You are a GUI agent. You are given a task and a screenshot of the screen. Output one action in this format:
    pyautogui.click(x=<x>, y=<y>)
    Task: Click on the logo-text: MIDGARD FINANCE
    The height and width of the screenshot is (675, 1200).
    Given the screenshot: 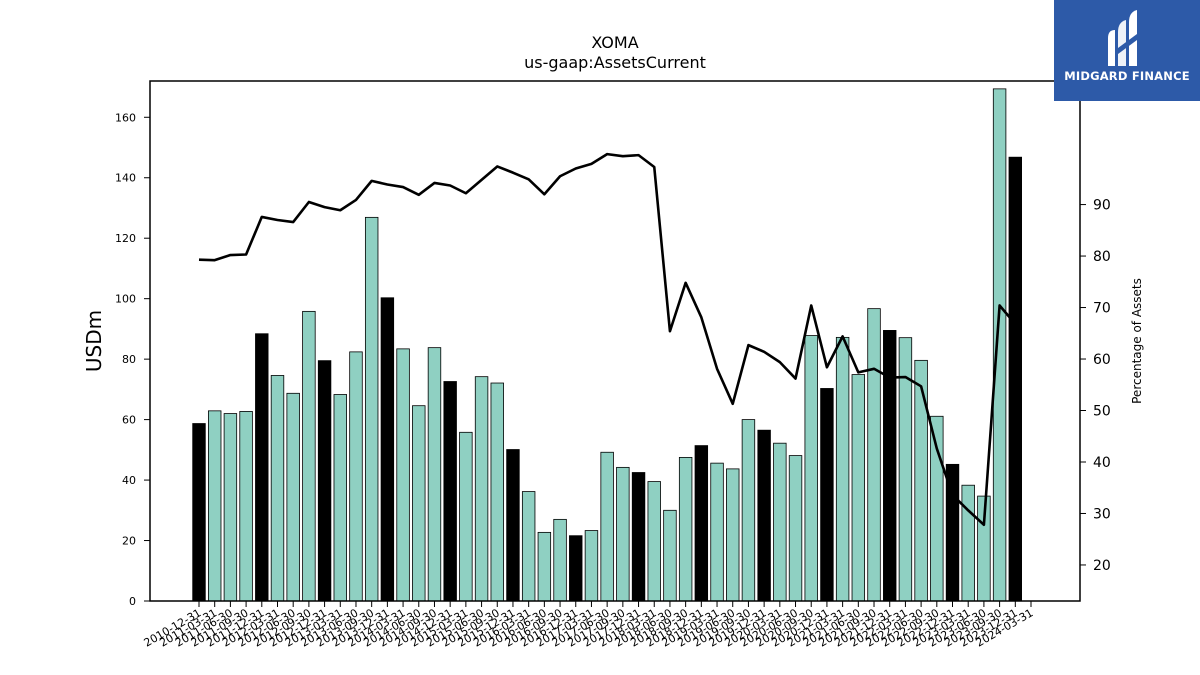 What is the action you would take?
    pyautogui.click(x=1127, y=76)
    